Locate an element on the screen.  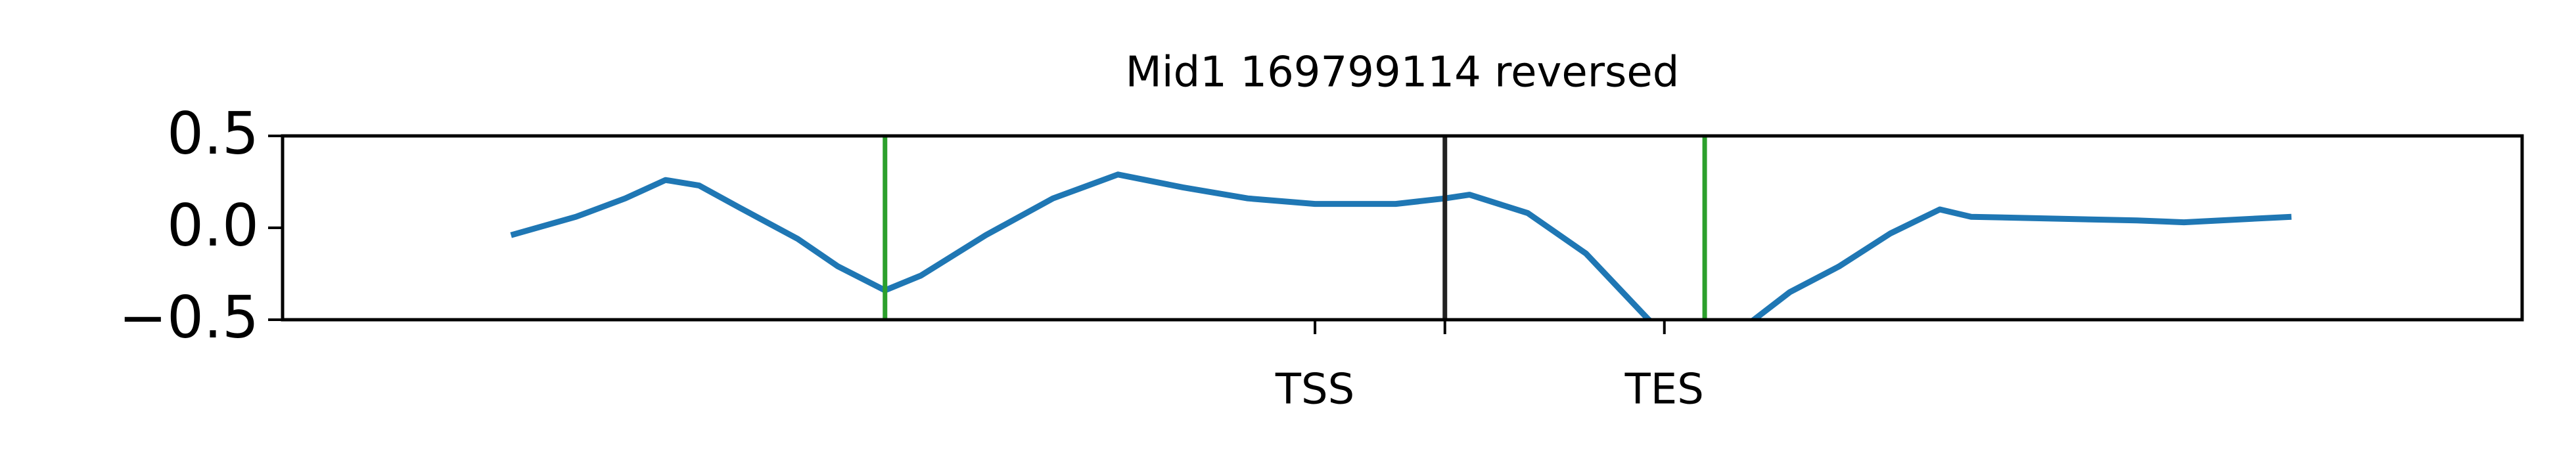
x-tick-label: TES is located at coordinates (1664, 390).